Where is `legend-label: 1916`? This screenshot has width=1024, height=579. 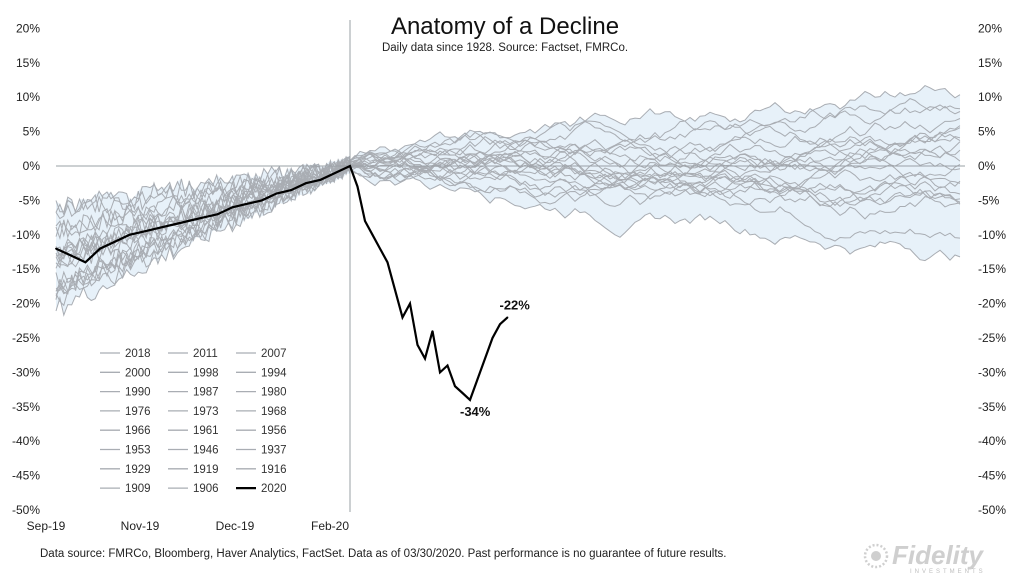 legend-label: 1916 is located at coordinates (274, 470).